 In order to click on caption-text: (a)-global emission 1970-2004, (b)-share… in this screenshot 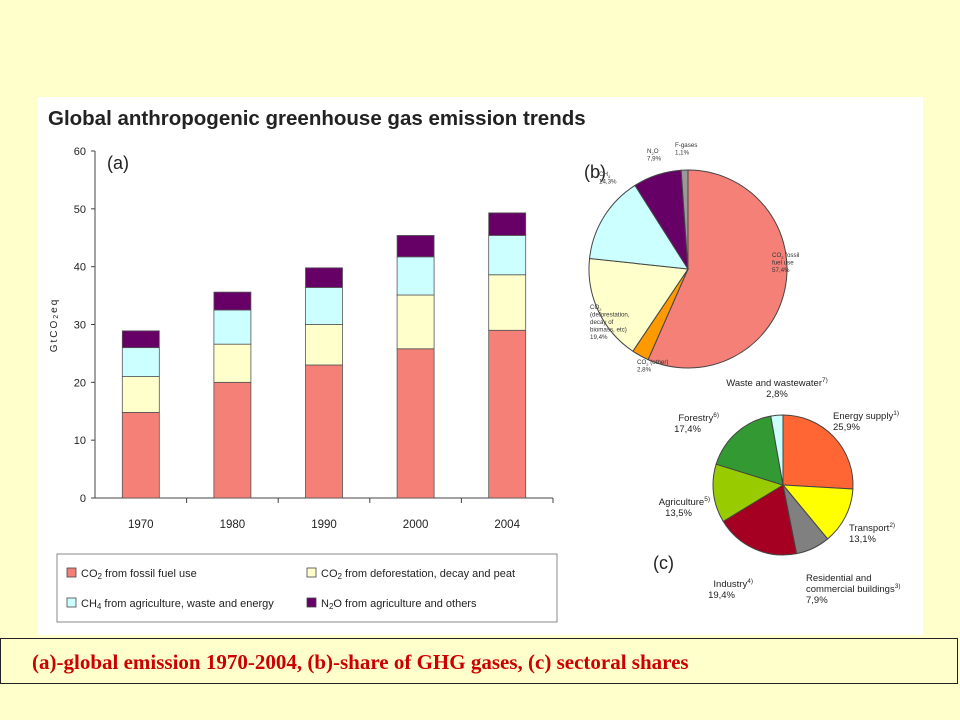, I will do `click(360, 662)`.